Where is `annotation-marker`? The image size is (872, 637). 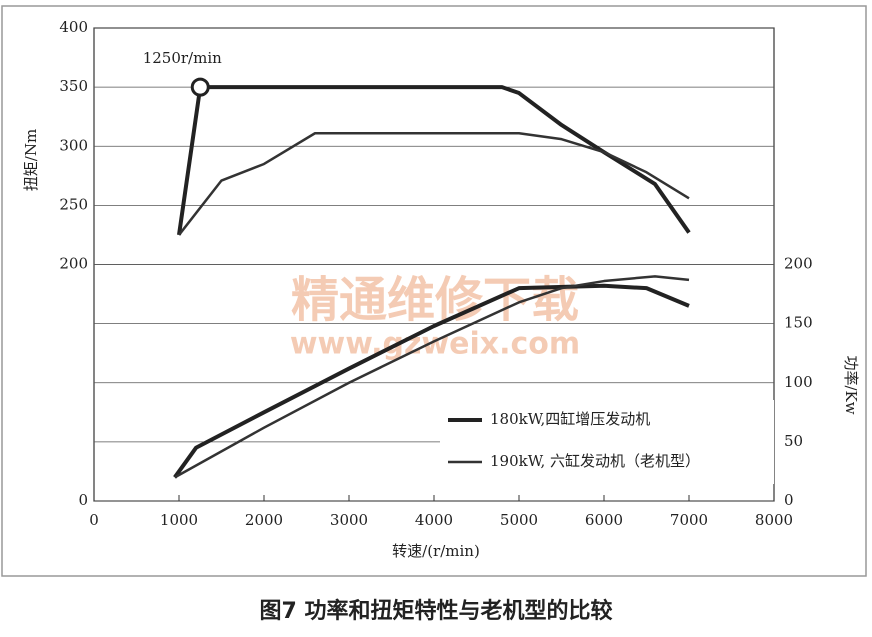
annotation-marker is located at coordinates (200, 87).